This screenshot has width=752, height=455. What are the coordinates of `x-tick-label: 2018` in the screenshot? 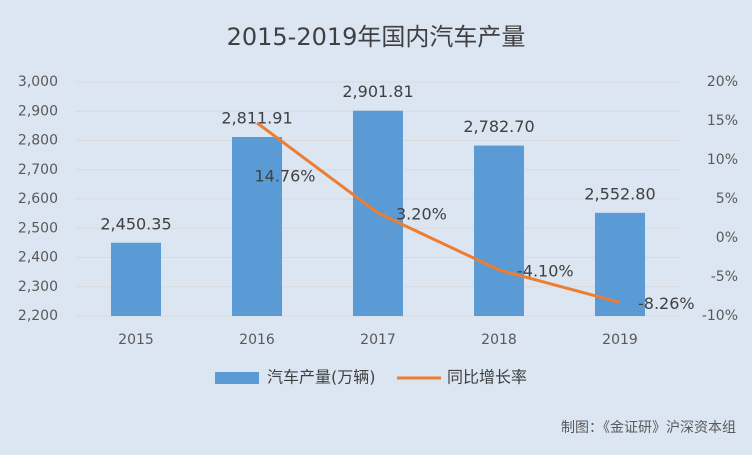 It's located at (499, 340).